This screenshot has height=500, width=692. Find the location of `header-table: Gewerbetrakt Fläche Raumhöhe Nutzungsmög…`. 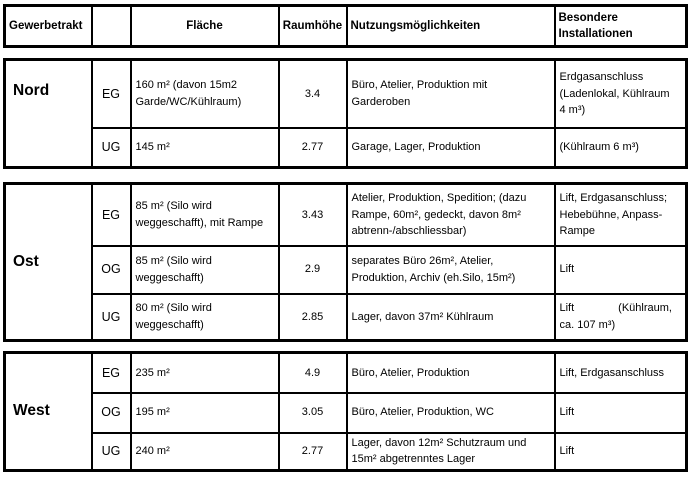

header-table: Gewerbetrakt Fläche Raumhöhe Nutzungsmög… is located at coordinates (345, 26).